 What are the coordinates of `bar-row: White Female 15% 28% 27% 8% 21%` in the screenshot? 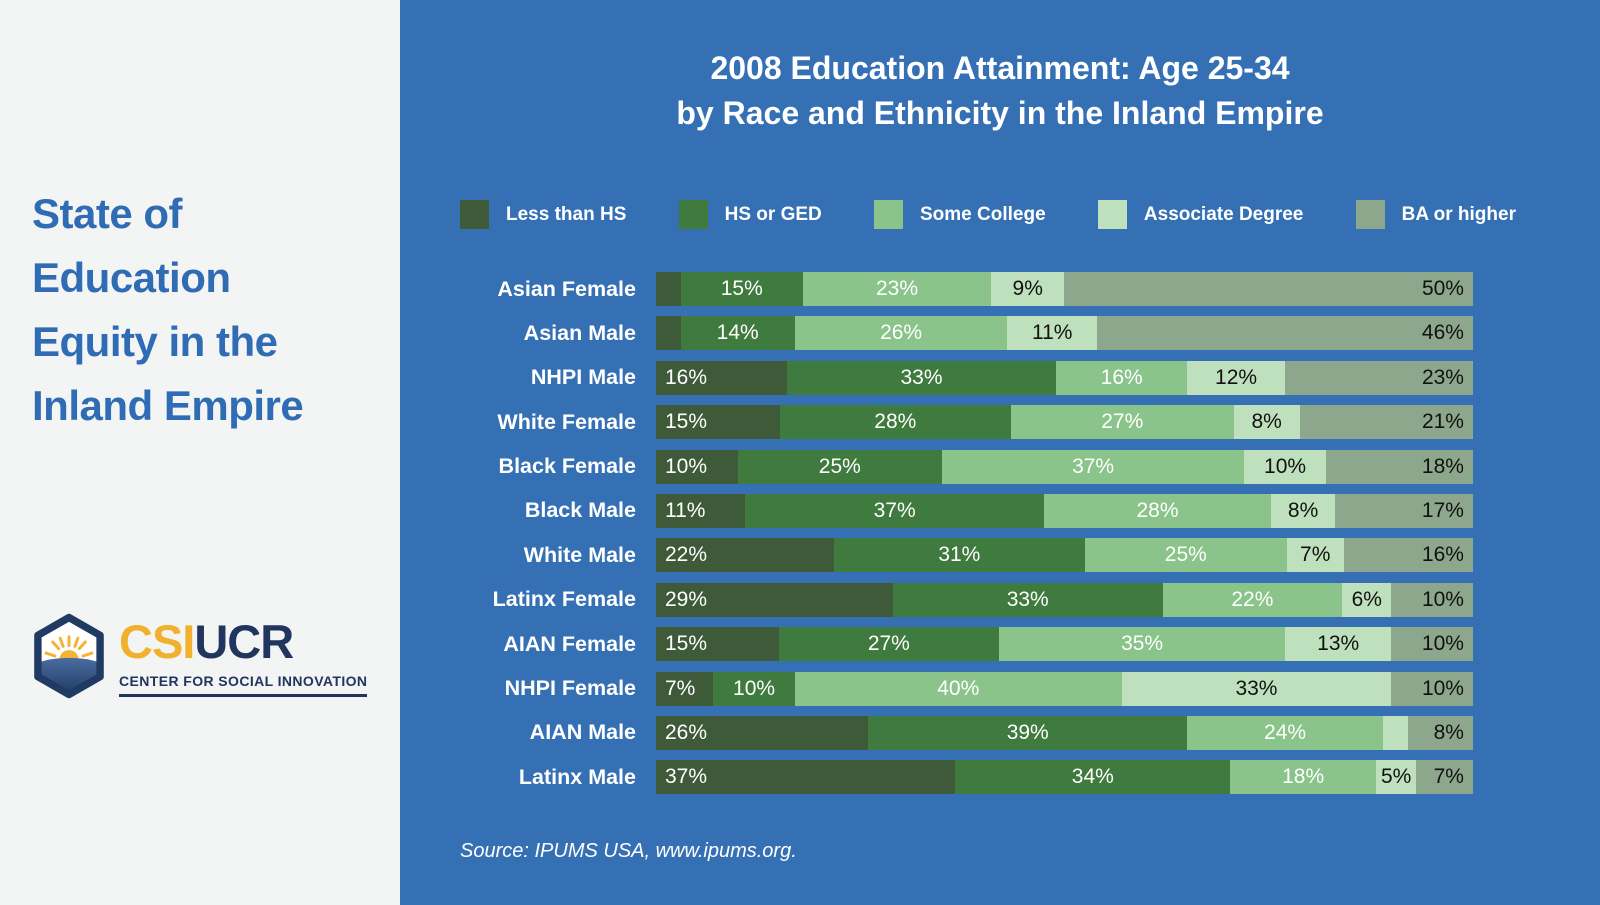 It's located at (964, 422).